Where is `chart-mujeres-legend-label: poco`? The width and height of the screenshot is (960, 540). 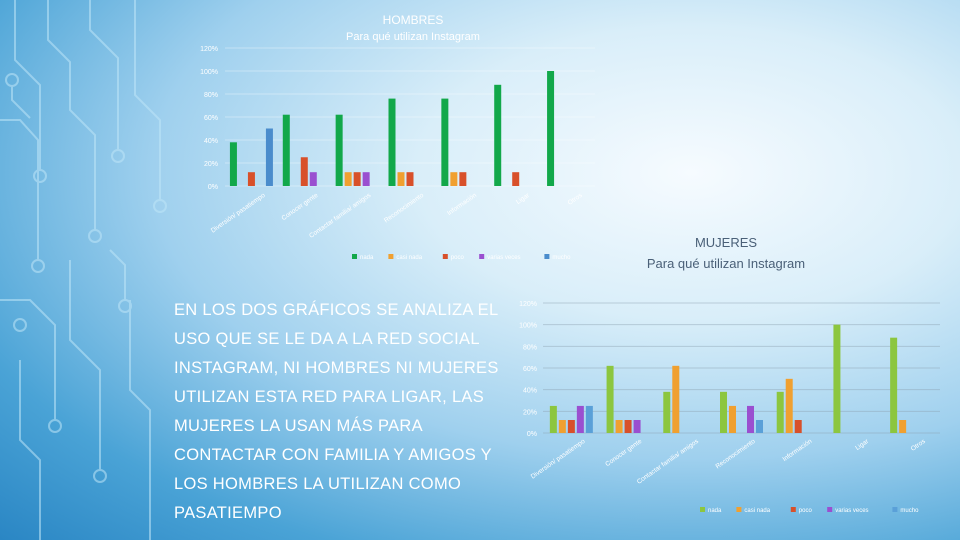 chart-mujeres-legend-label: poco is located at coordinates (806, 511).